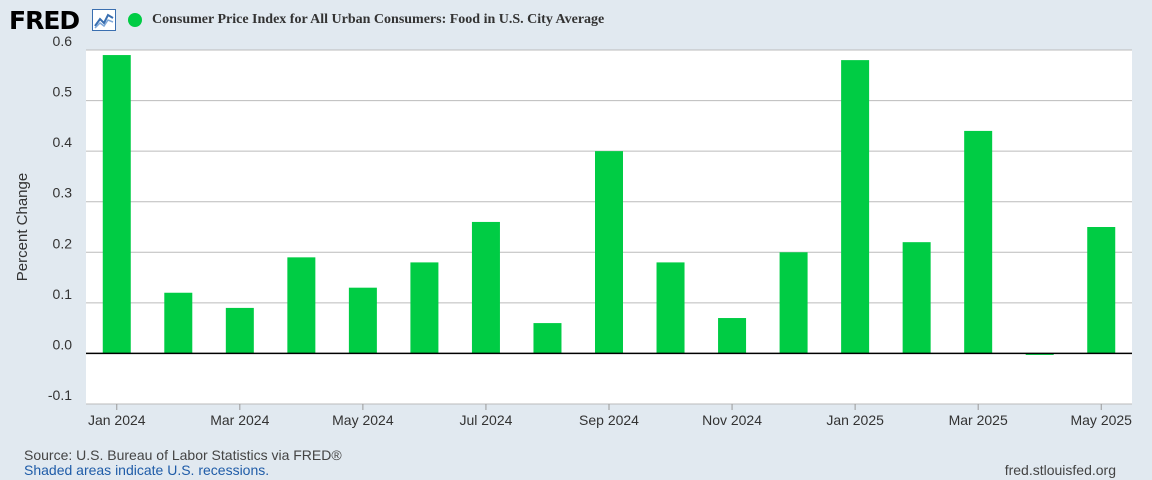  Describe the element at coordinates (44, 20) in the screenshot. I see `fred-logo: FRED` at that location.